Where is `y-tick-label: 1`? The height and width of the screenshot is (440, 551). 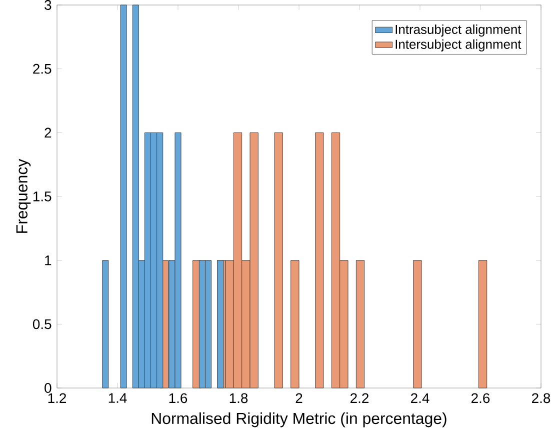 y-tick-label: 1 is located at coordinates (48, 261).